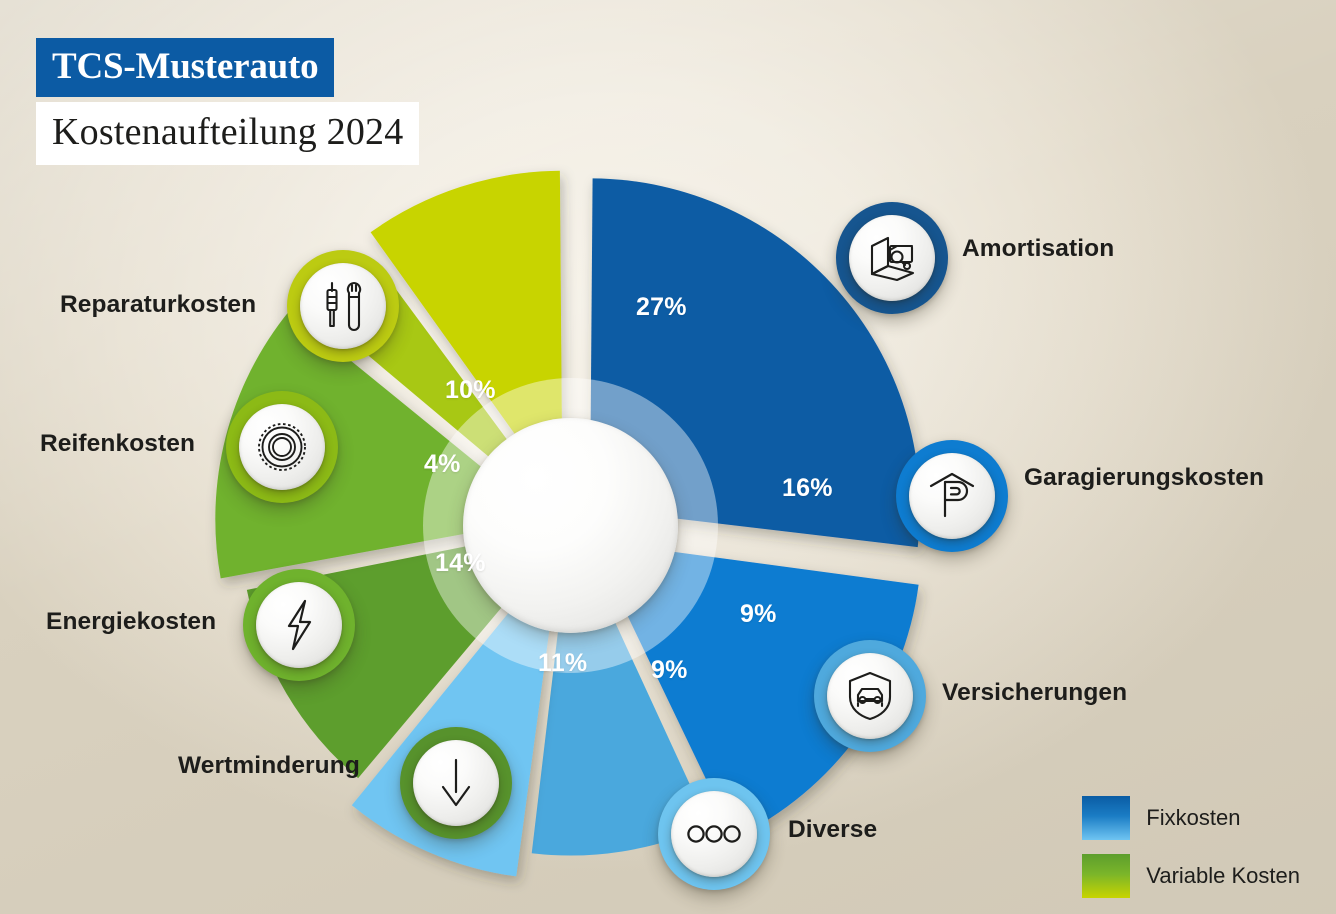  I want to click on badge-label-garagierungskosten: Garagierungskosten, so click(1144, 477).